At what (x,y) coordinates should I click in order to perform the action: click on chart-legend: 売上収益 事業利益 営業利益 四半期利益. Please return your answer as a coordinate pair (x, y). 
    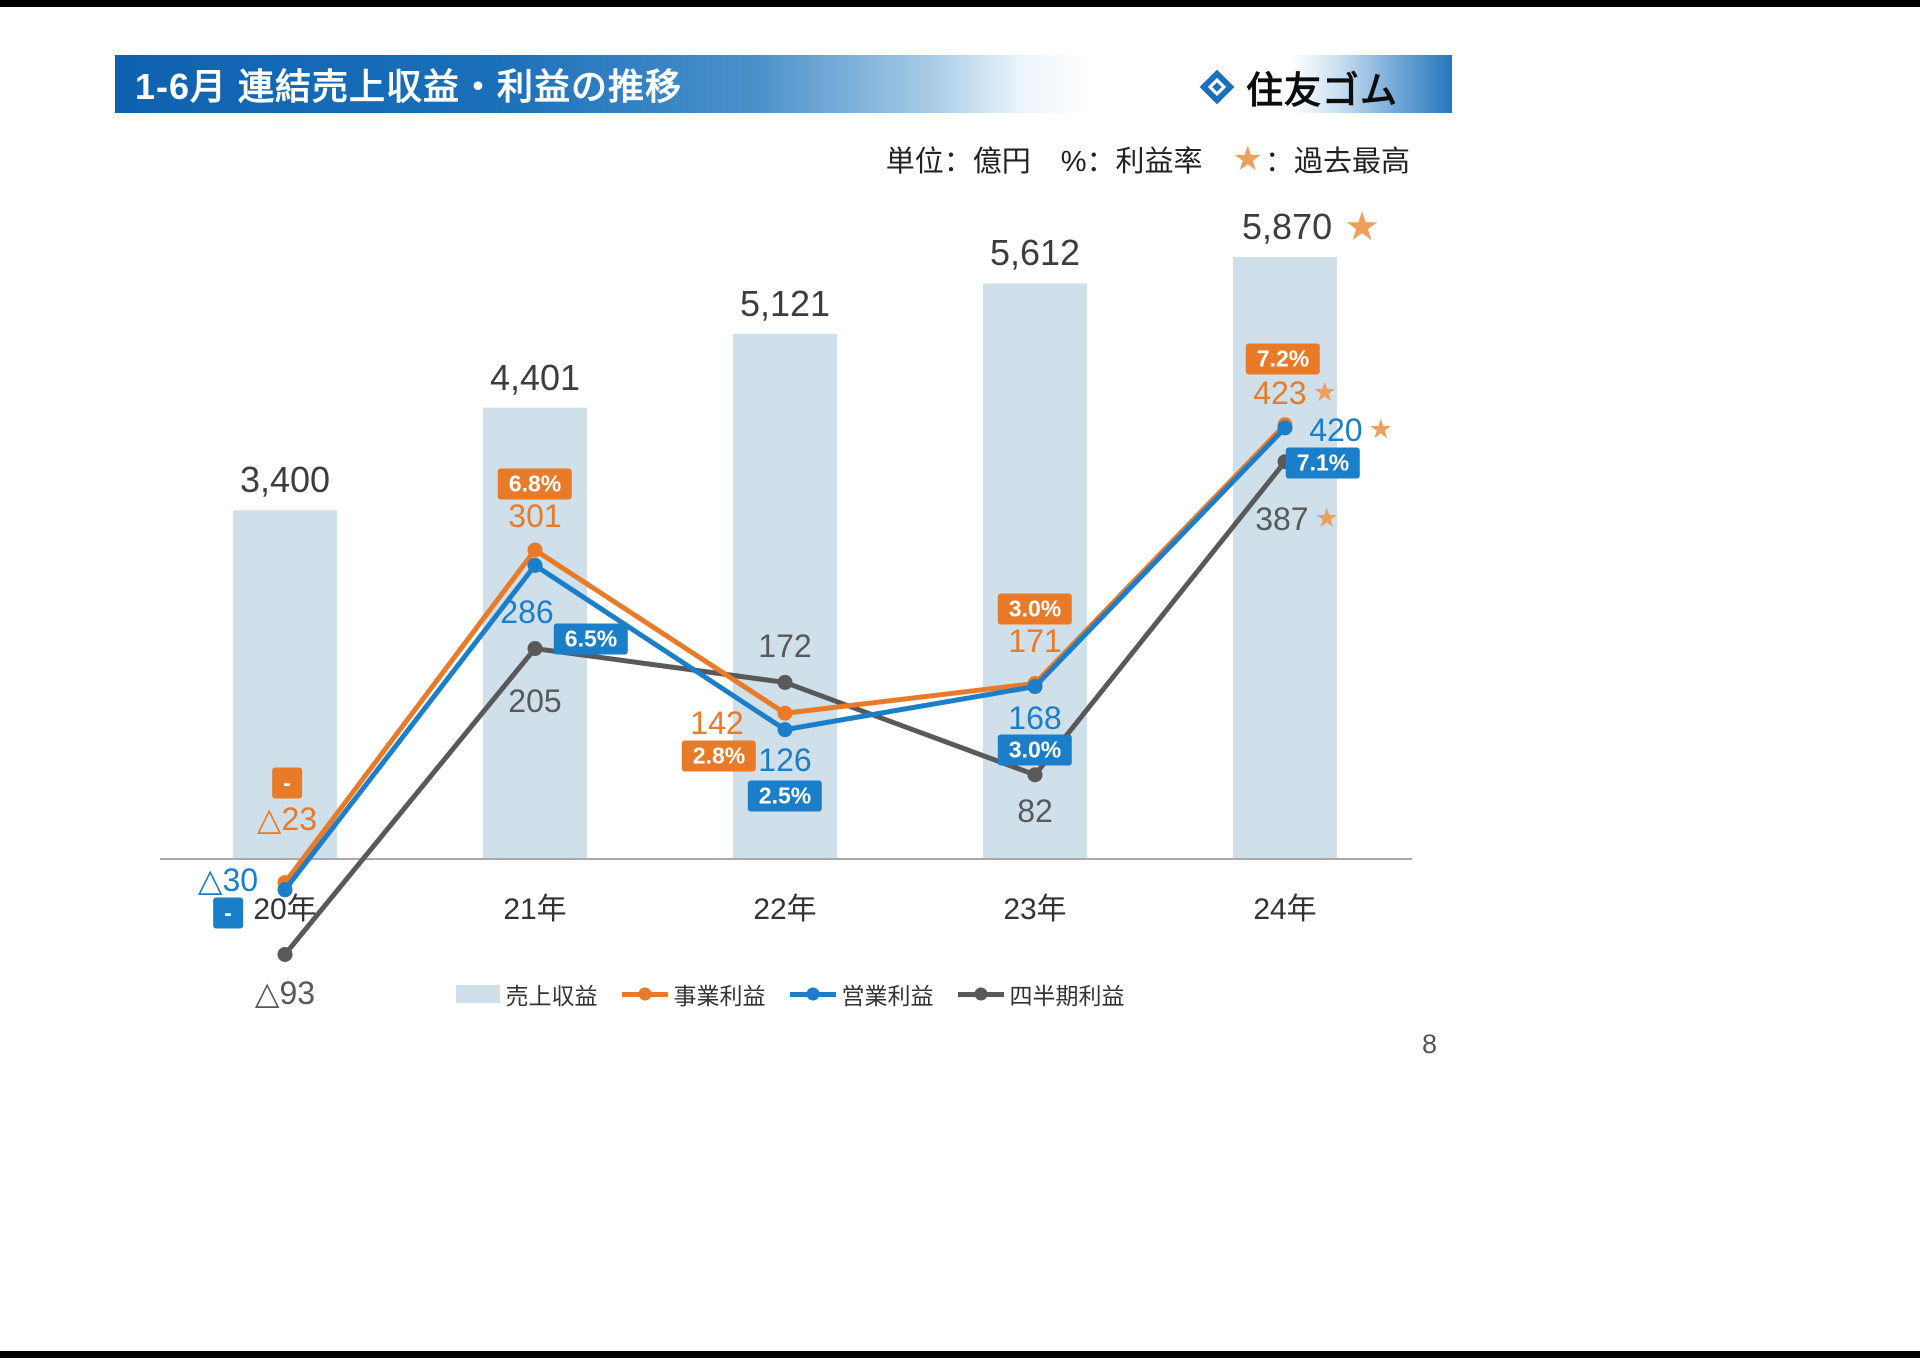
    Looking at the image, I should click on (790, 994).